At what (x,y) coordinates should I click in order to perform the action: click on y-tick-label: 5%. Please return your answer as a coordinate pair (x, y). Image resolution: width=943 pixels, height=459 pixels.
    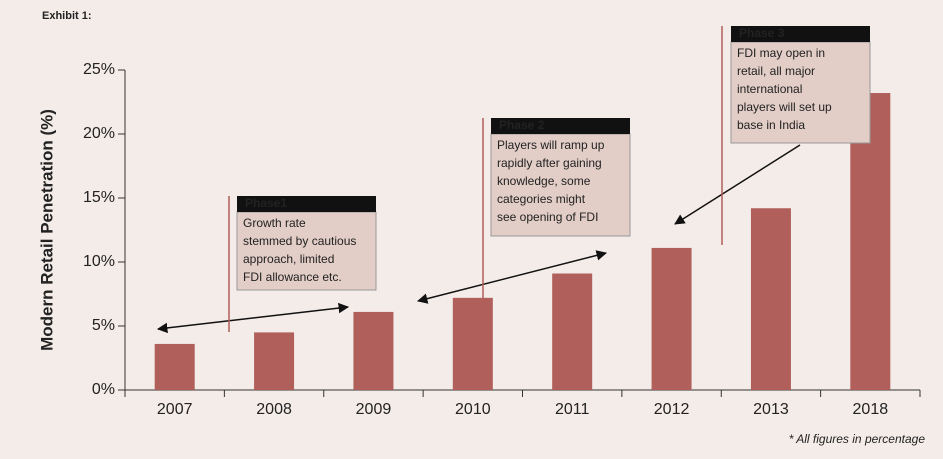
    Looking at the image, I should click on (103, 325).